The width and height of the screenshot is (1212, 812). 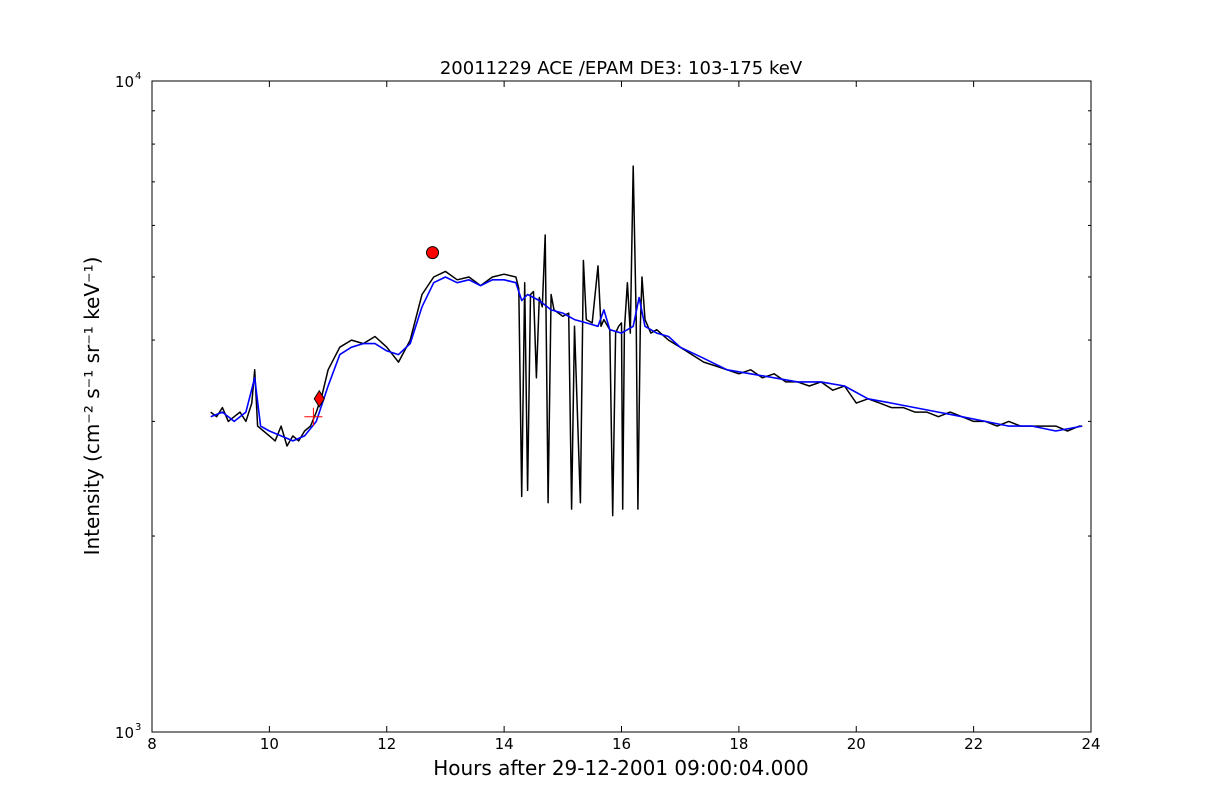 I want to click on x-tick-label: 12, so click(x=386, y=744).